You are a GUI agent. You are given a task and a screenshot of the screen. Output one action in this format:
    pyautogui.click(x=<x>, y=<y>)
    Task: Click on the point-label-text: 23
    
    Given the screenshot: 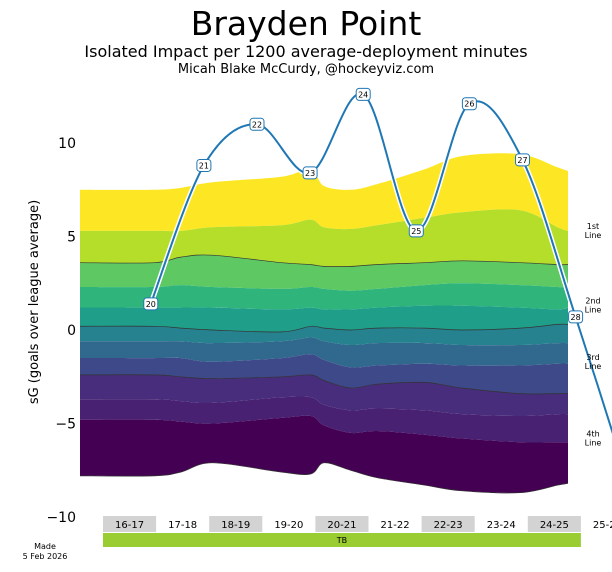 What is the action you would take?
    pyautogui.click(x=310, y=173)
    